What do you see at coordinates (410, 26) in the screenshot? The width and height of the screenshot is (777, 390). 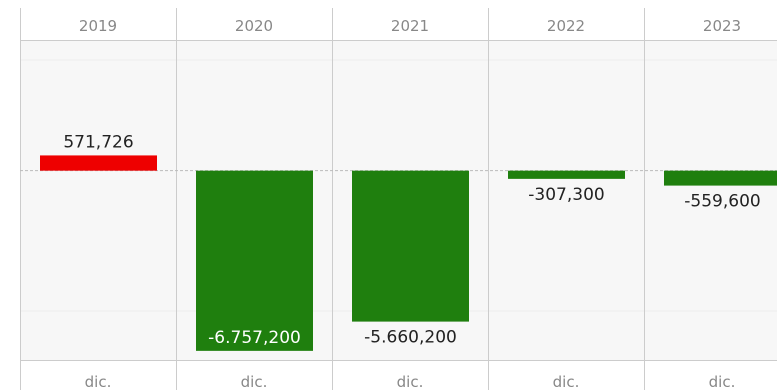 I see `year-label-2021: 2021` at bounding box center [410, 26].